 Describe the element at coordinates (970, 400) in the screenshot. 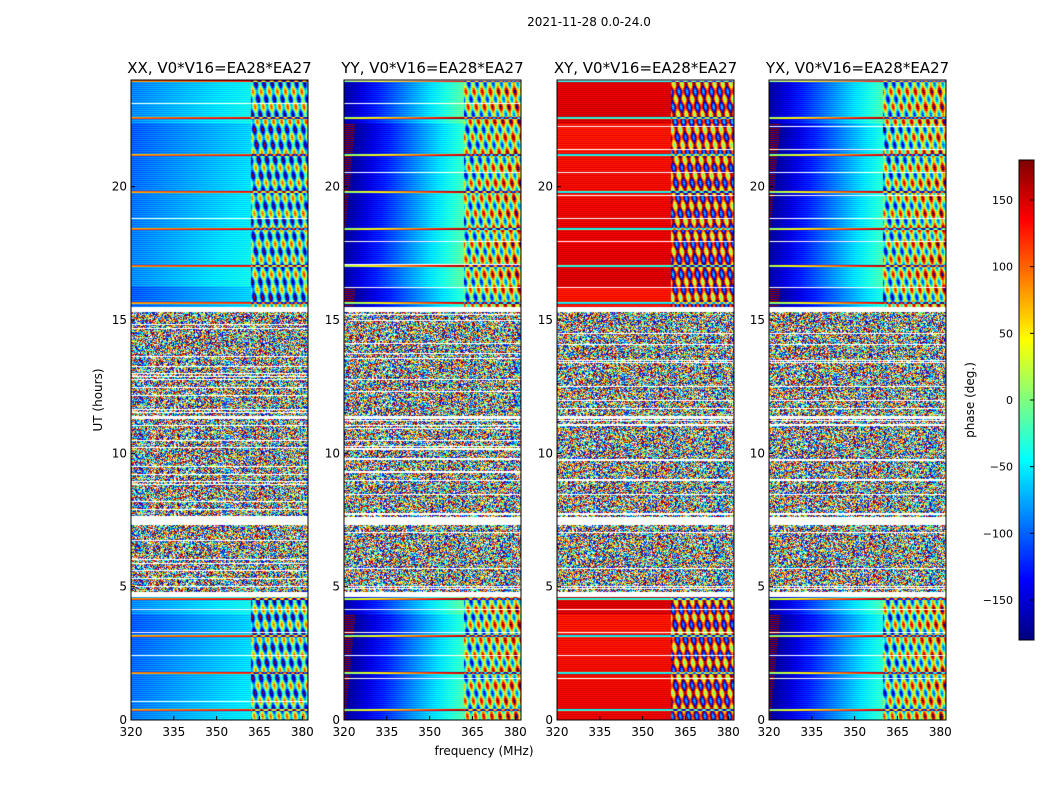

I see `colorbar-label: phase (deg.)` at that location.